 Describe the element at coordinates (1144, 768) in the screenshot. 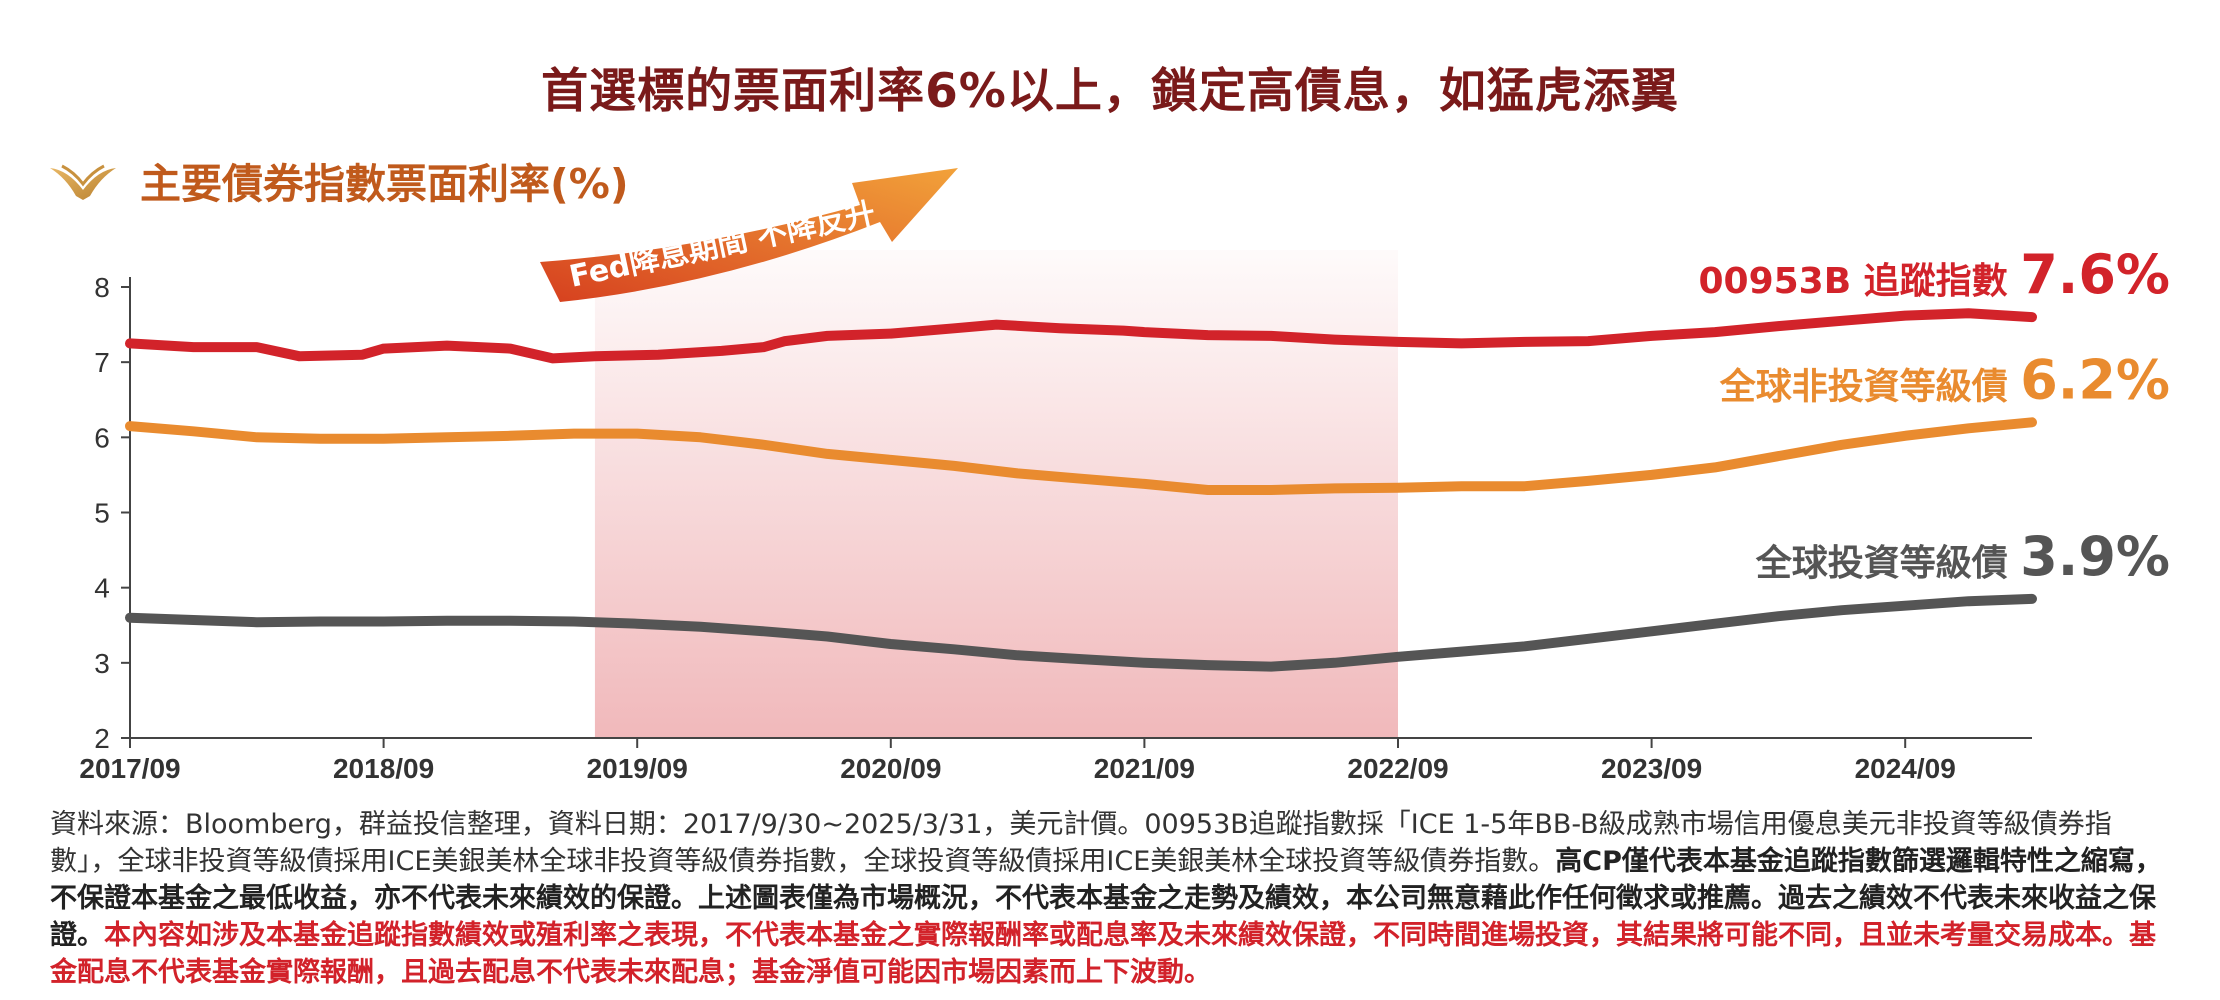

I see `x-tick-label: 2021/09` at that location.